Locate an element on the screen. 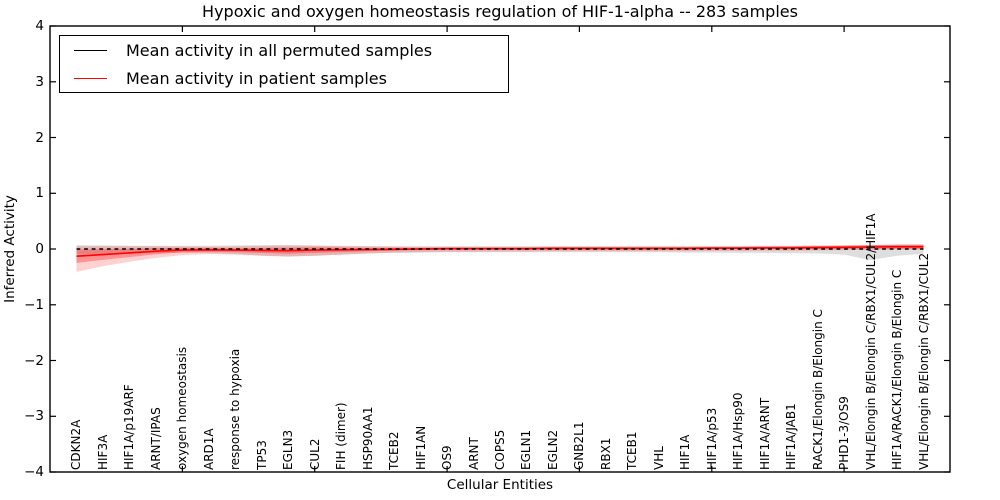  legend-line-sample-red is located at coordinates (90, 78).